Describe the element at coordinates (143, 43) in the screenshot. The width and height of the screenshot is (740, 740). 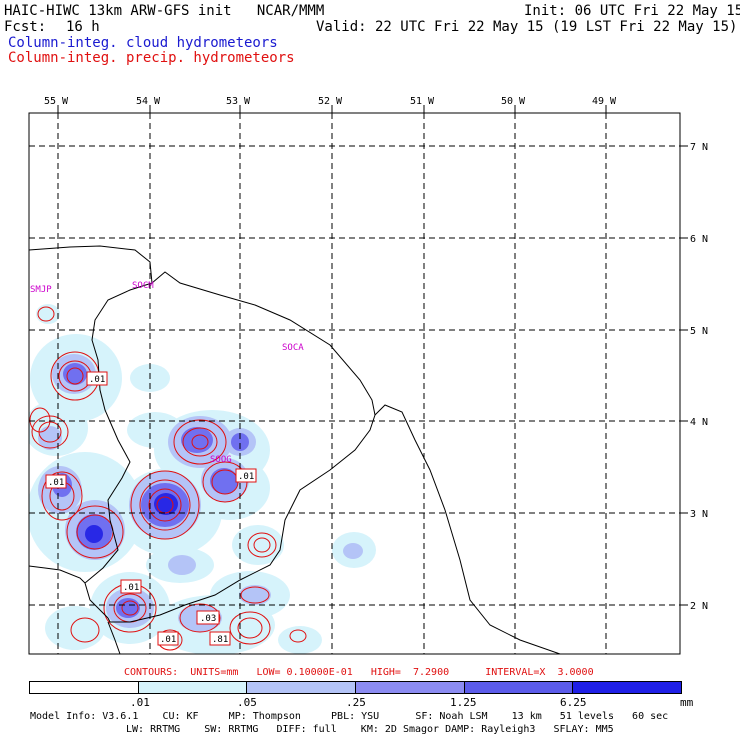
I see `legend-cloud: Column-integ. cloud hydrometeors` at that location.